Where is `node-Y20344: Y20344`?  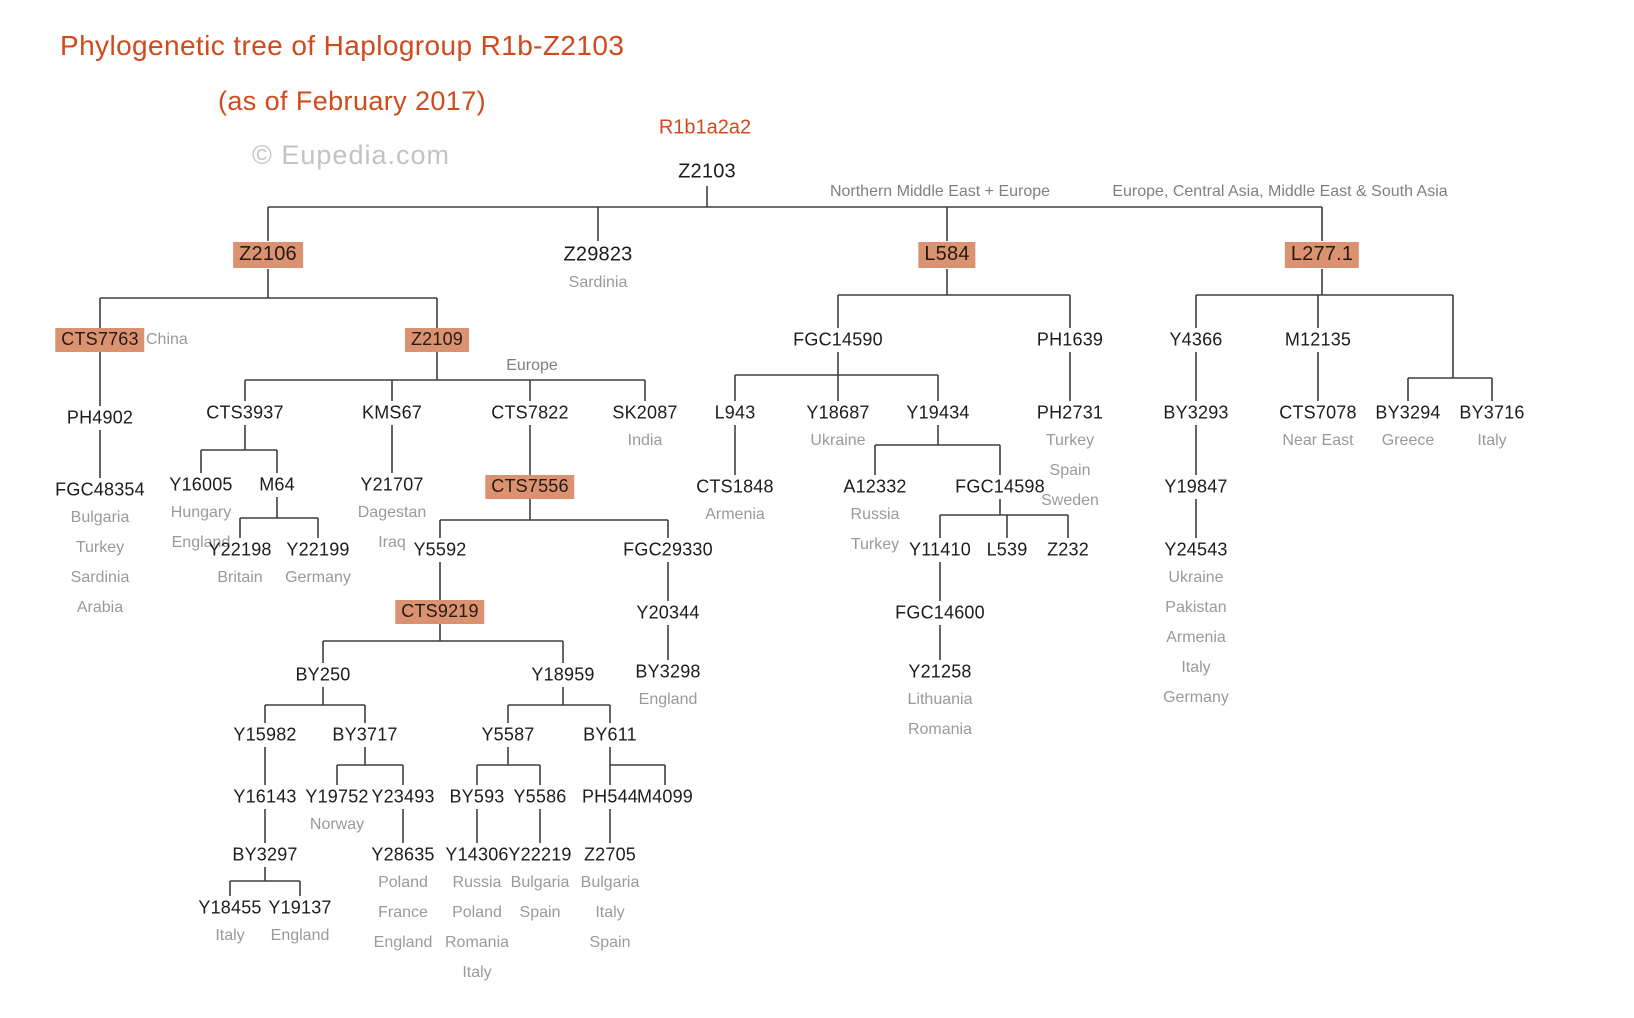
node-Y20344: Y20344 is located at coordinates (668, 612).